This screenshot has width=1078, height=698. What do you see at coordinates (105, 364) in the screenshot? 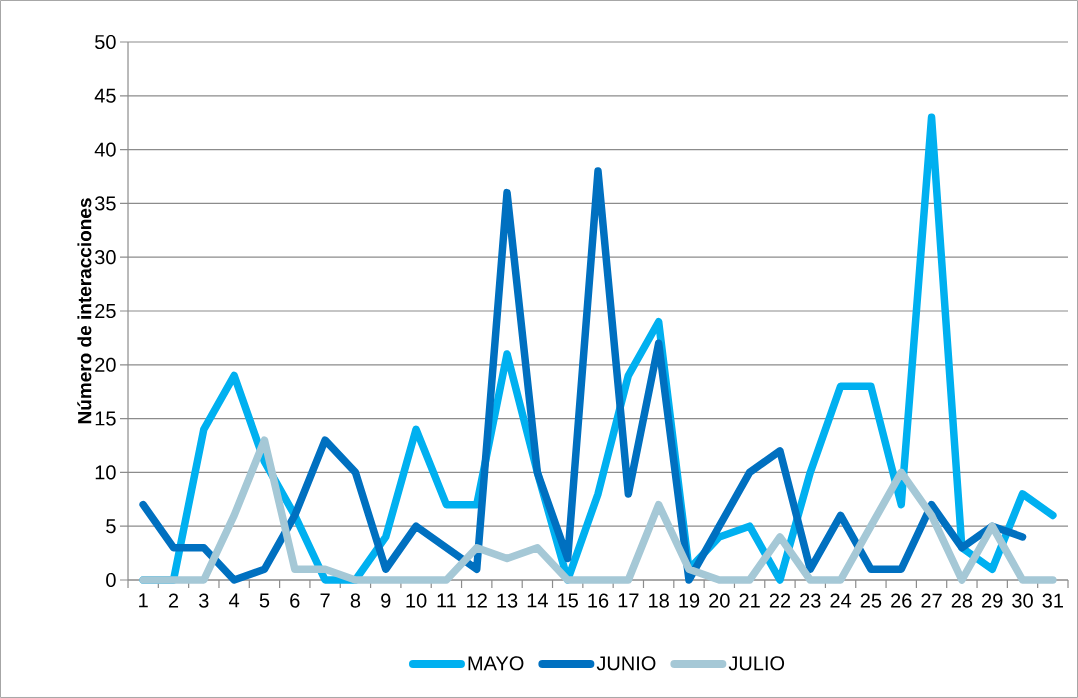
I see `y-tick-label: 20` at bounding box center [105, 364].